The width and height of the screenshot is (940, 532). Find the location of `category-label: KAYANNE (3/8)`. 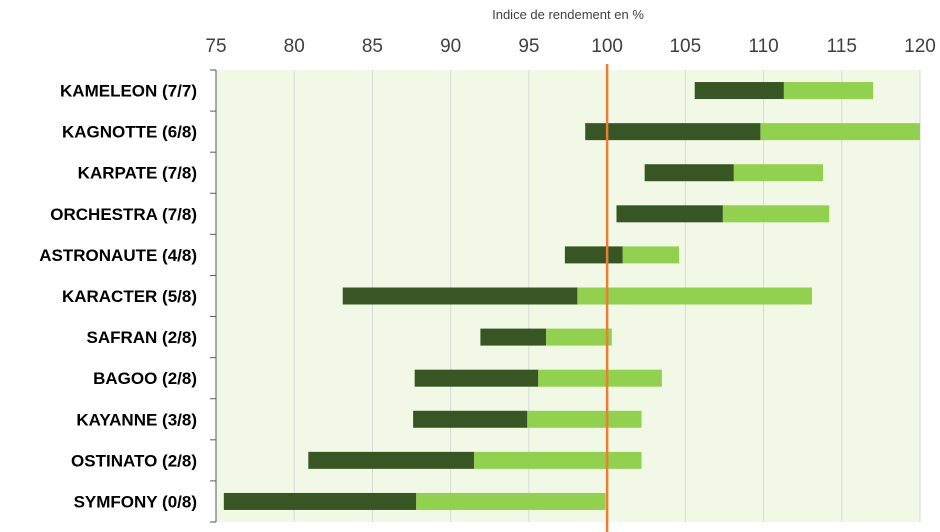

category-label: KAYANNE (3/8) is located at coordinates (136, 419).